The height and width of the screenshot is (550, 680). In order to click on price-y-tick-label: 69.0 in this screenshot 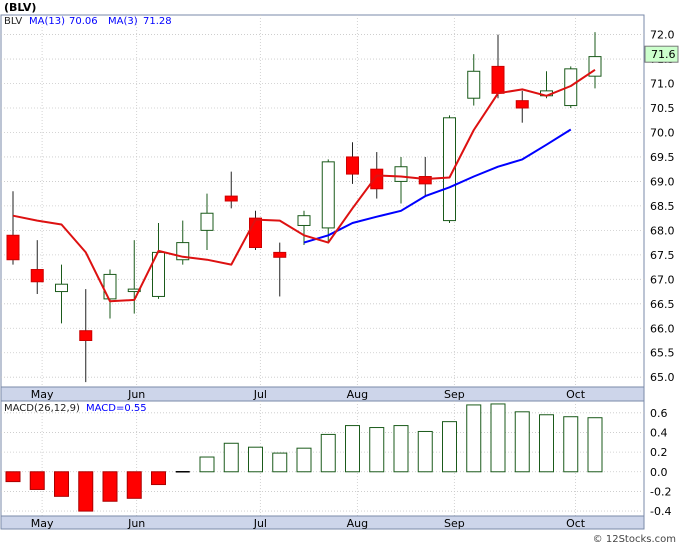, I will do `click(662, 181)`.